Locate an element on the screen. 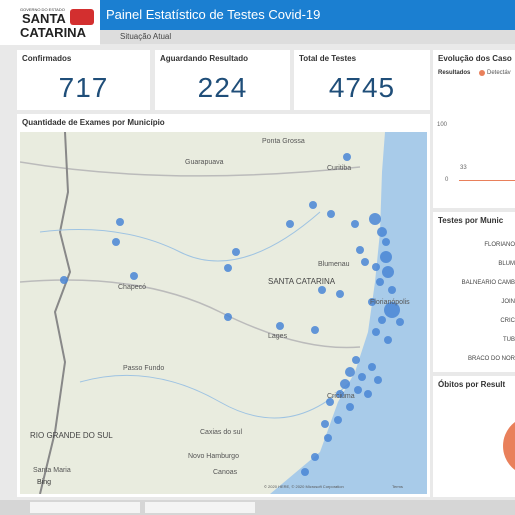 Image resolution: width=515 pixels, height=515 pixels. tab-bar is located at coordinates (257, 507).